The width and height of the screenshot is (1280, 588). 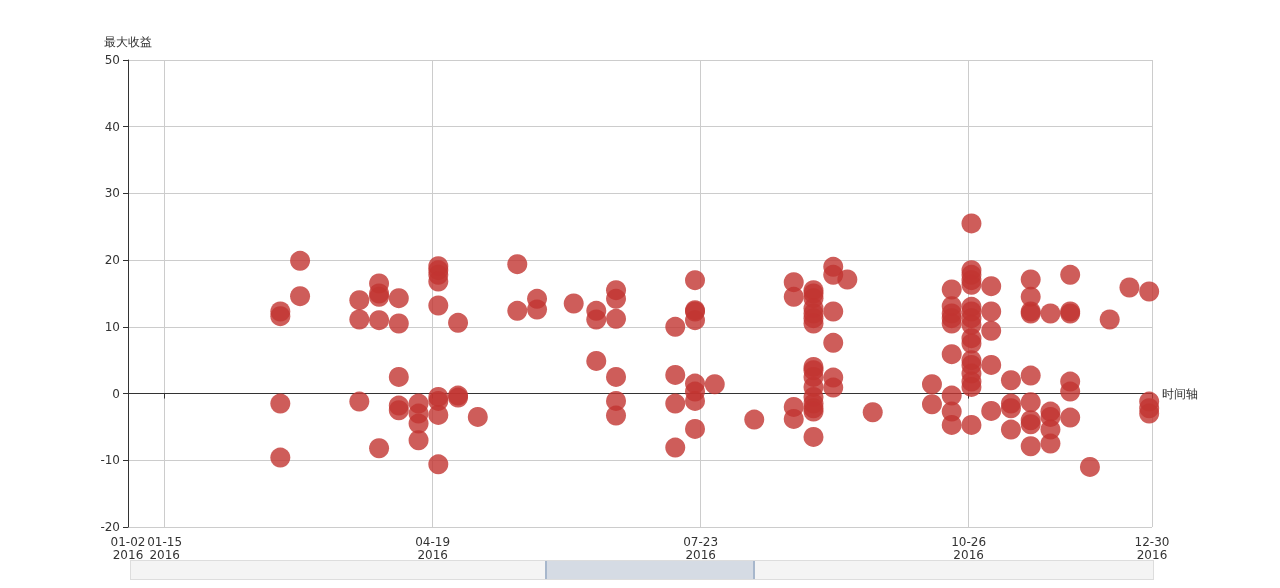 What do you see at coordinates (701, 548) in the screenshot?
I see `x-tick-label: 07-23 2016` at bounding box center [701, 548].